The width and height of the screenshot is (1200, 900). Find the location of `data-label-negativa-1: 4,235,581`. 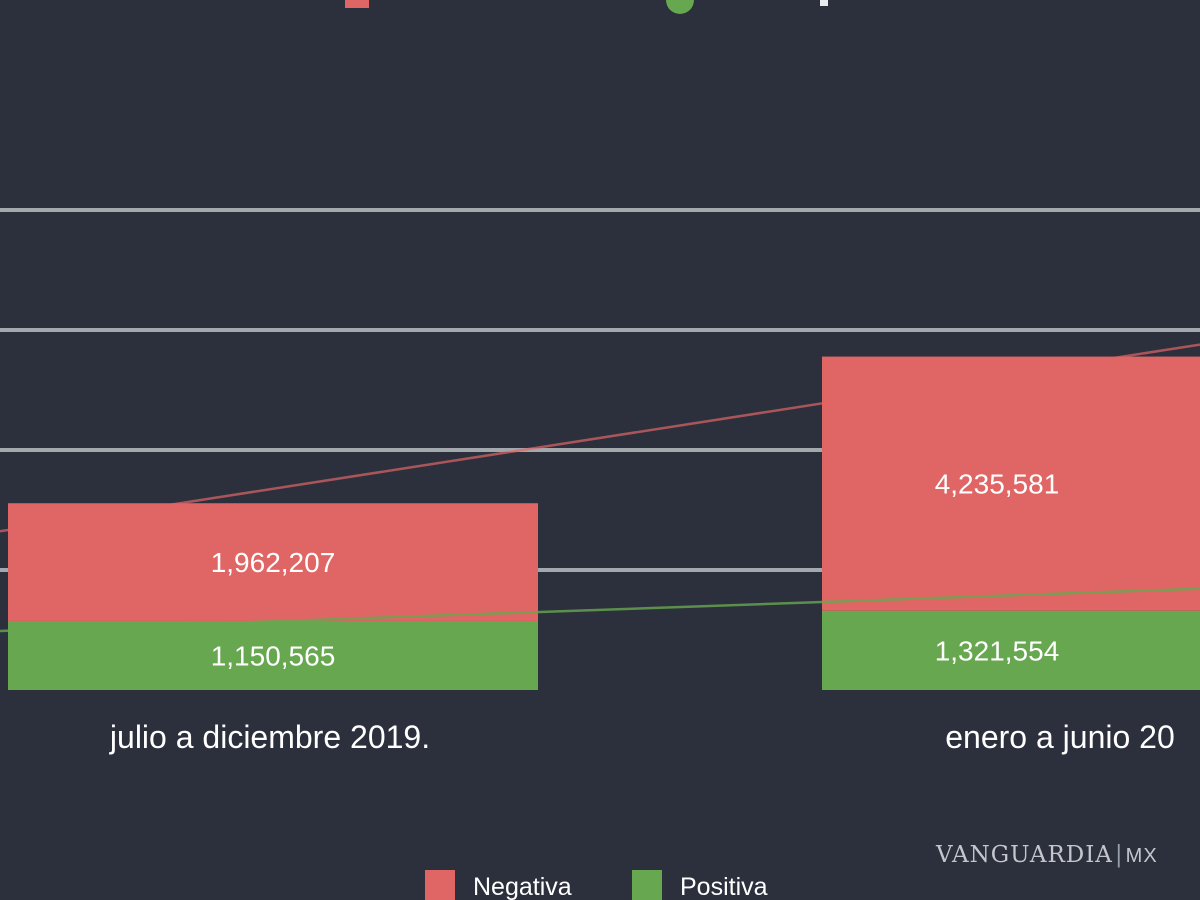

data-label-negativa-1: 4,235,581 is located at coordinates (997, 484).